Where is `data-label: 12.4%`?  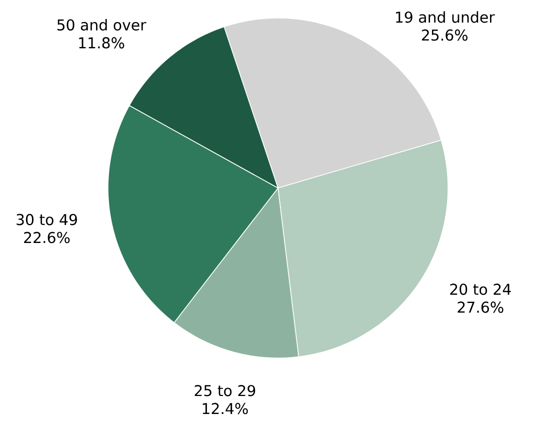
data-label: 12.4% is located at coordinates (225, 408).